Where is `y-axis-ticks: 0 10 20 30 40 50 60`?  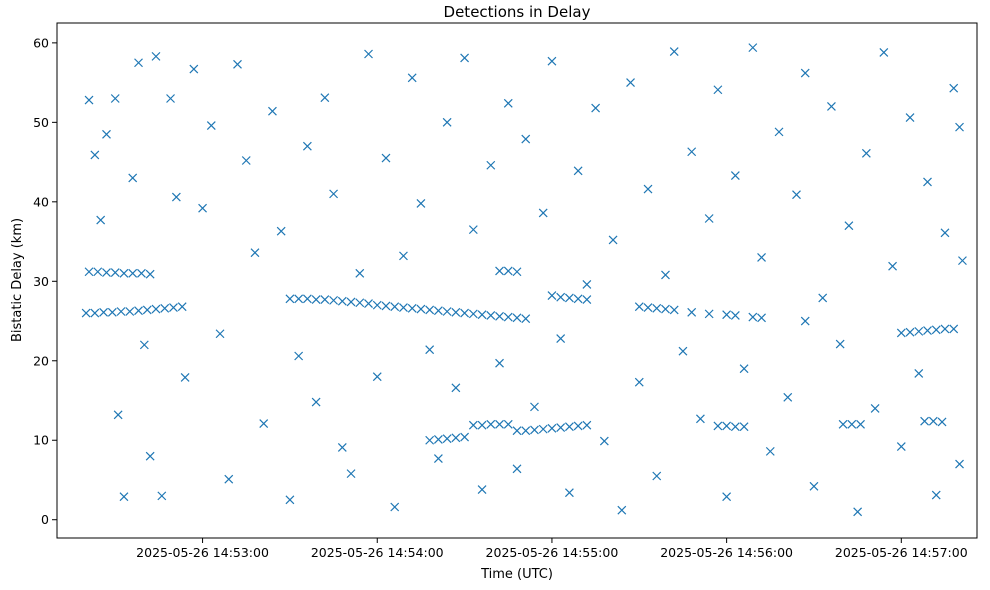 y-axis-ticks: 0 10 20 30 40 50 60 is located at coordinates (45, 281).